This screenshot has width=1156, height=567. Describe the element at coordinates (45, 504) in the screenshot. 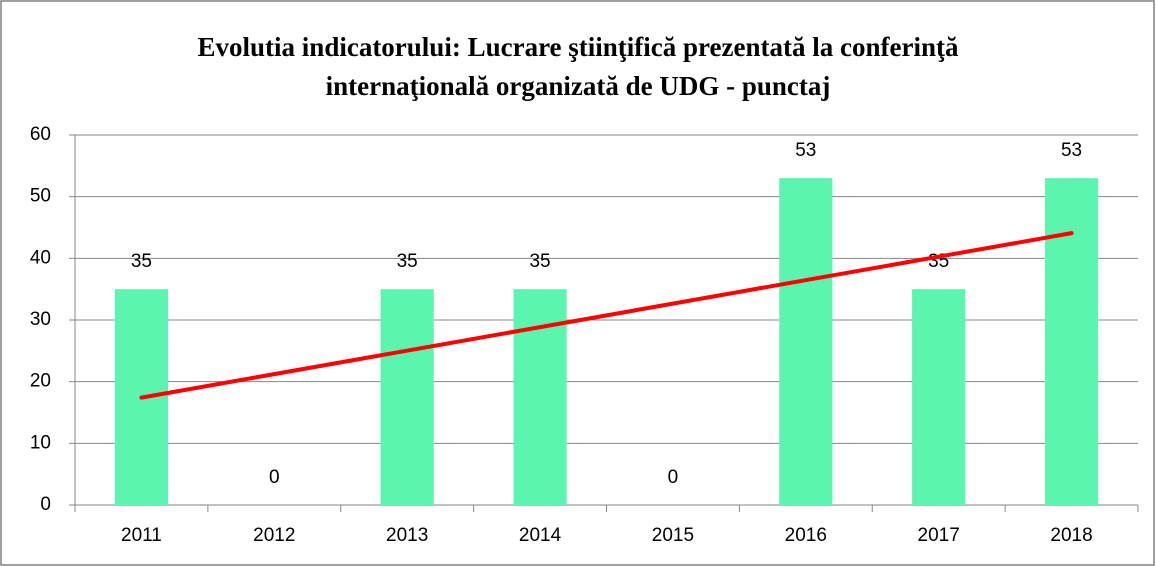

I see `y-tick-label: 0` at that location.